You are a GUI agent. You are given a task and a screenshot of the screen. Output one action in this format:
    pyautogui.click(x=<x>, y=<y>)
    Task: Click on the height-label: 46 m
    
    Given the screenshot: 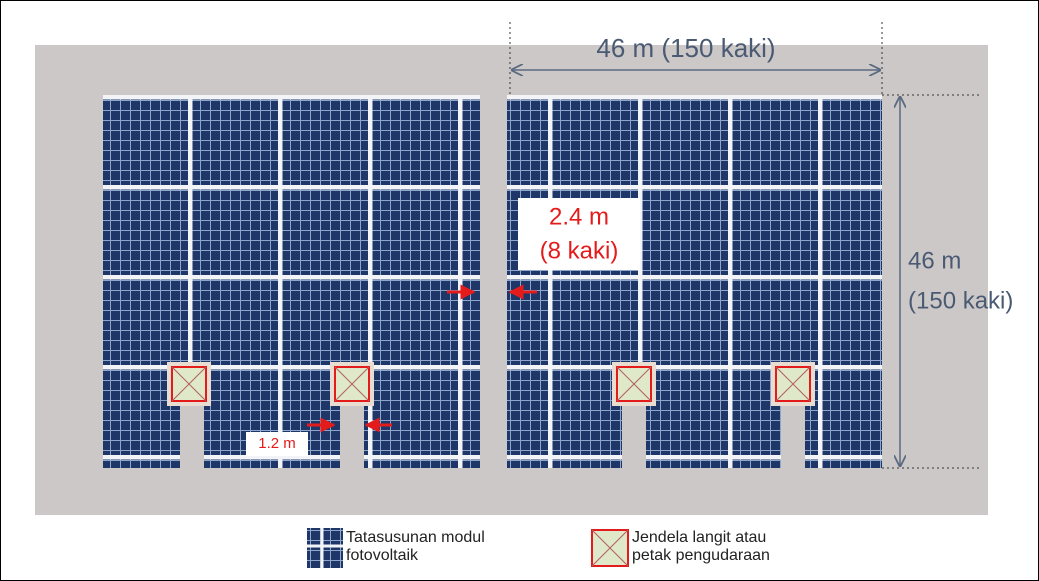 What is the action you would take?
    pyautogui.click(x=934, y=260)
    